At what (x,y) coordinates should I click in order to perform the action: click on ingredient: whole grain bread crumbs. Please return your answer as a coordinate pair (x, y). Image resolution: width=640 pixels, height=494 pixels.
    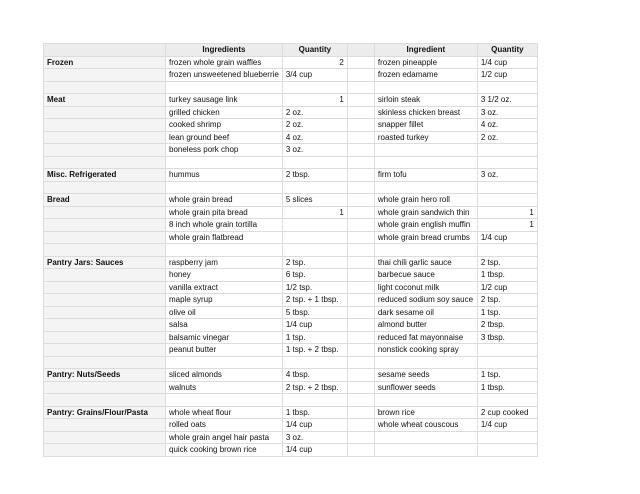
    Looking at the image, I should click on (425, 237).